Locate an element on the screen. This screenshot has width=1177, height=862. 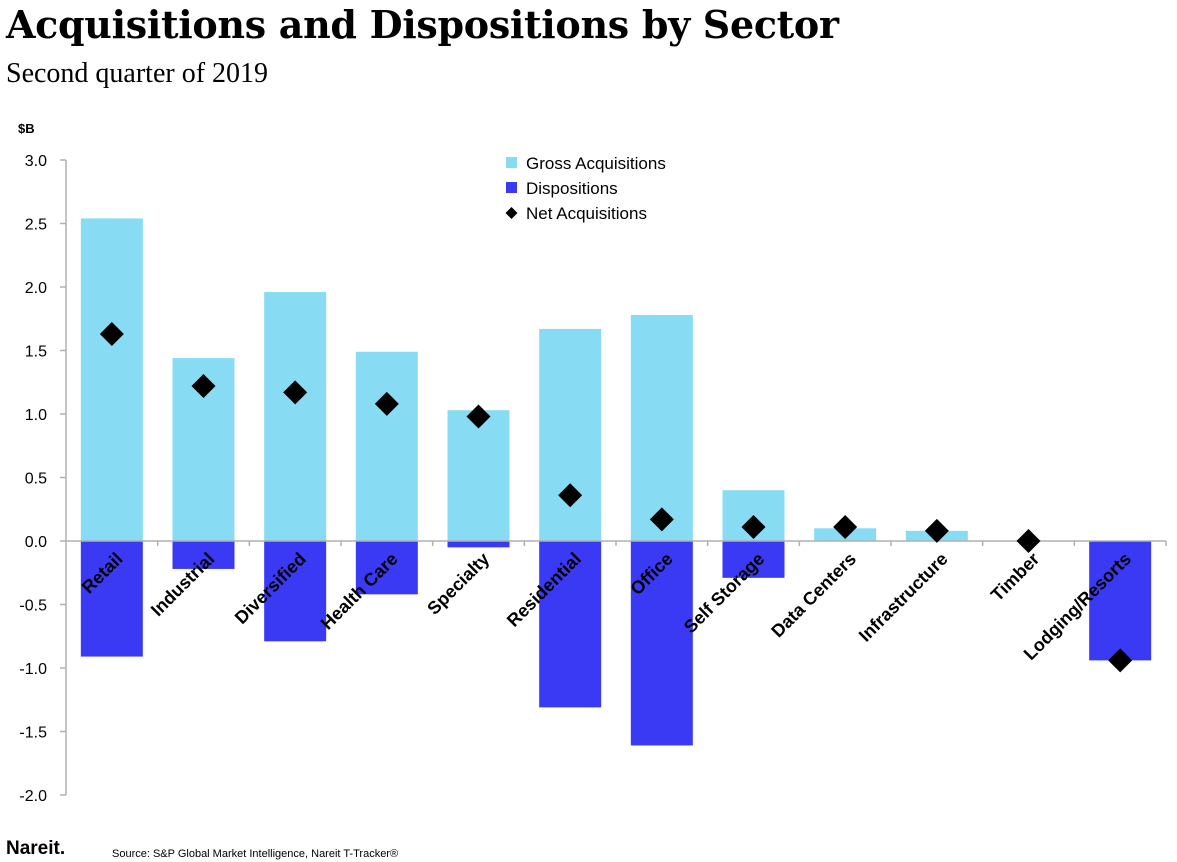
category-label: Timber is located at coordinates (1015, 577).